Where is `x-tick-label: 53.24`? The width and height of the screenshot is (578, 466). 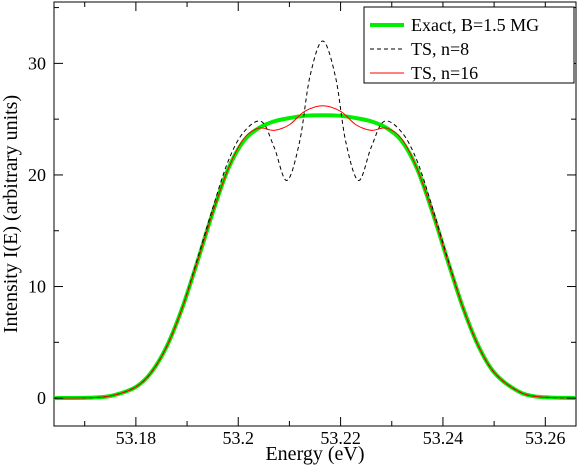 x-tick-label: 53.24 is located at coordinates (443, 438).